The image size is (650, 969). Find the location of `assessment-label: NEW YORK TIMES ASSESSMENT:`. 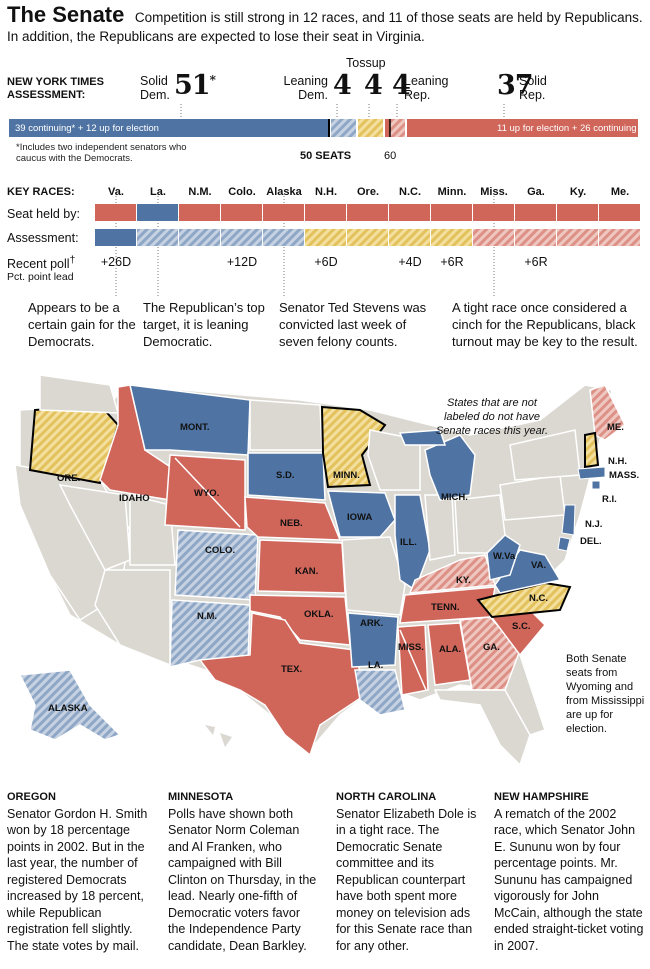

assessment-label: NEW YORK TIMES ASSESSMENT: is located at coordinates (55, 88).